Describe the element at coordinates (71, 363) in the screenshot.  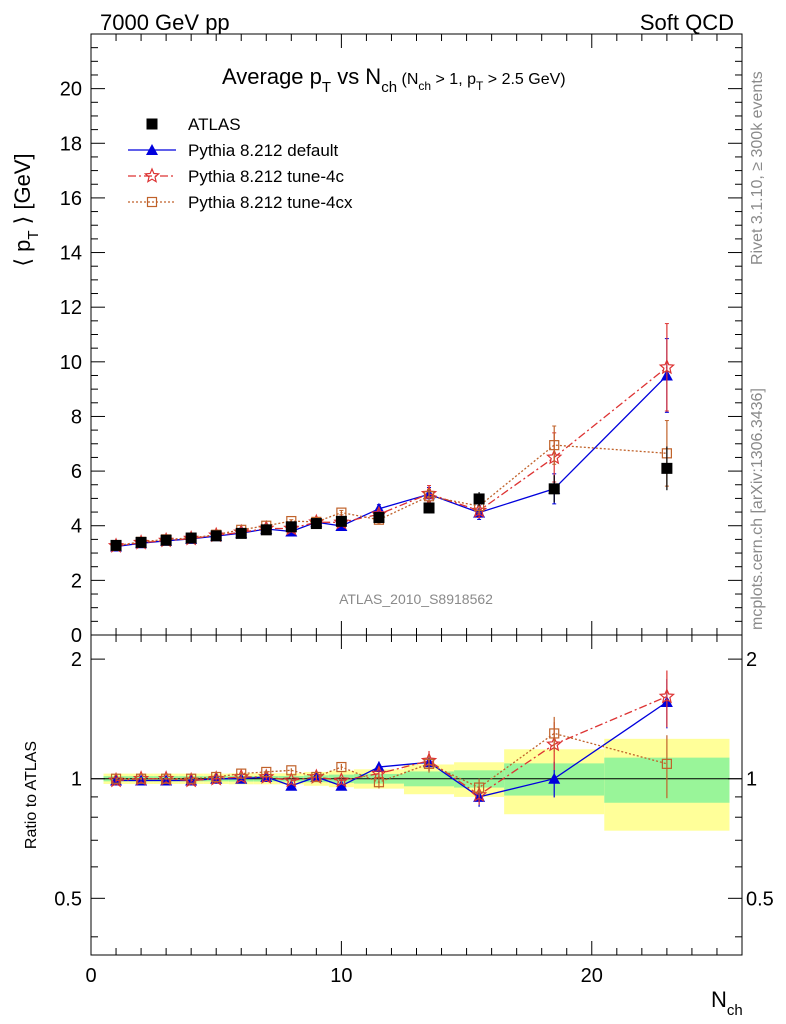
I see `y-tick-label: 10` at that location.